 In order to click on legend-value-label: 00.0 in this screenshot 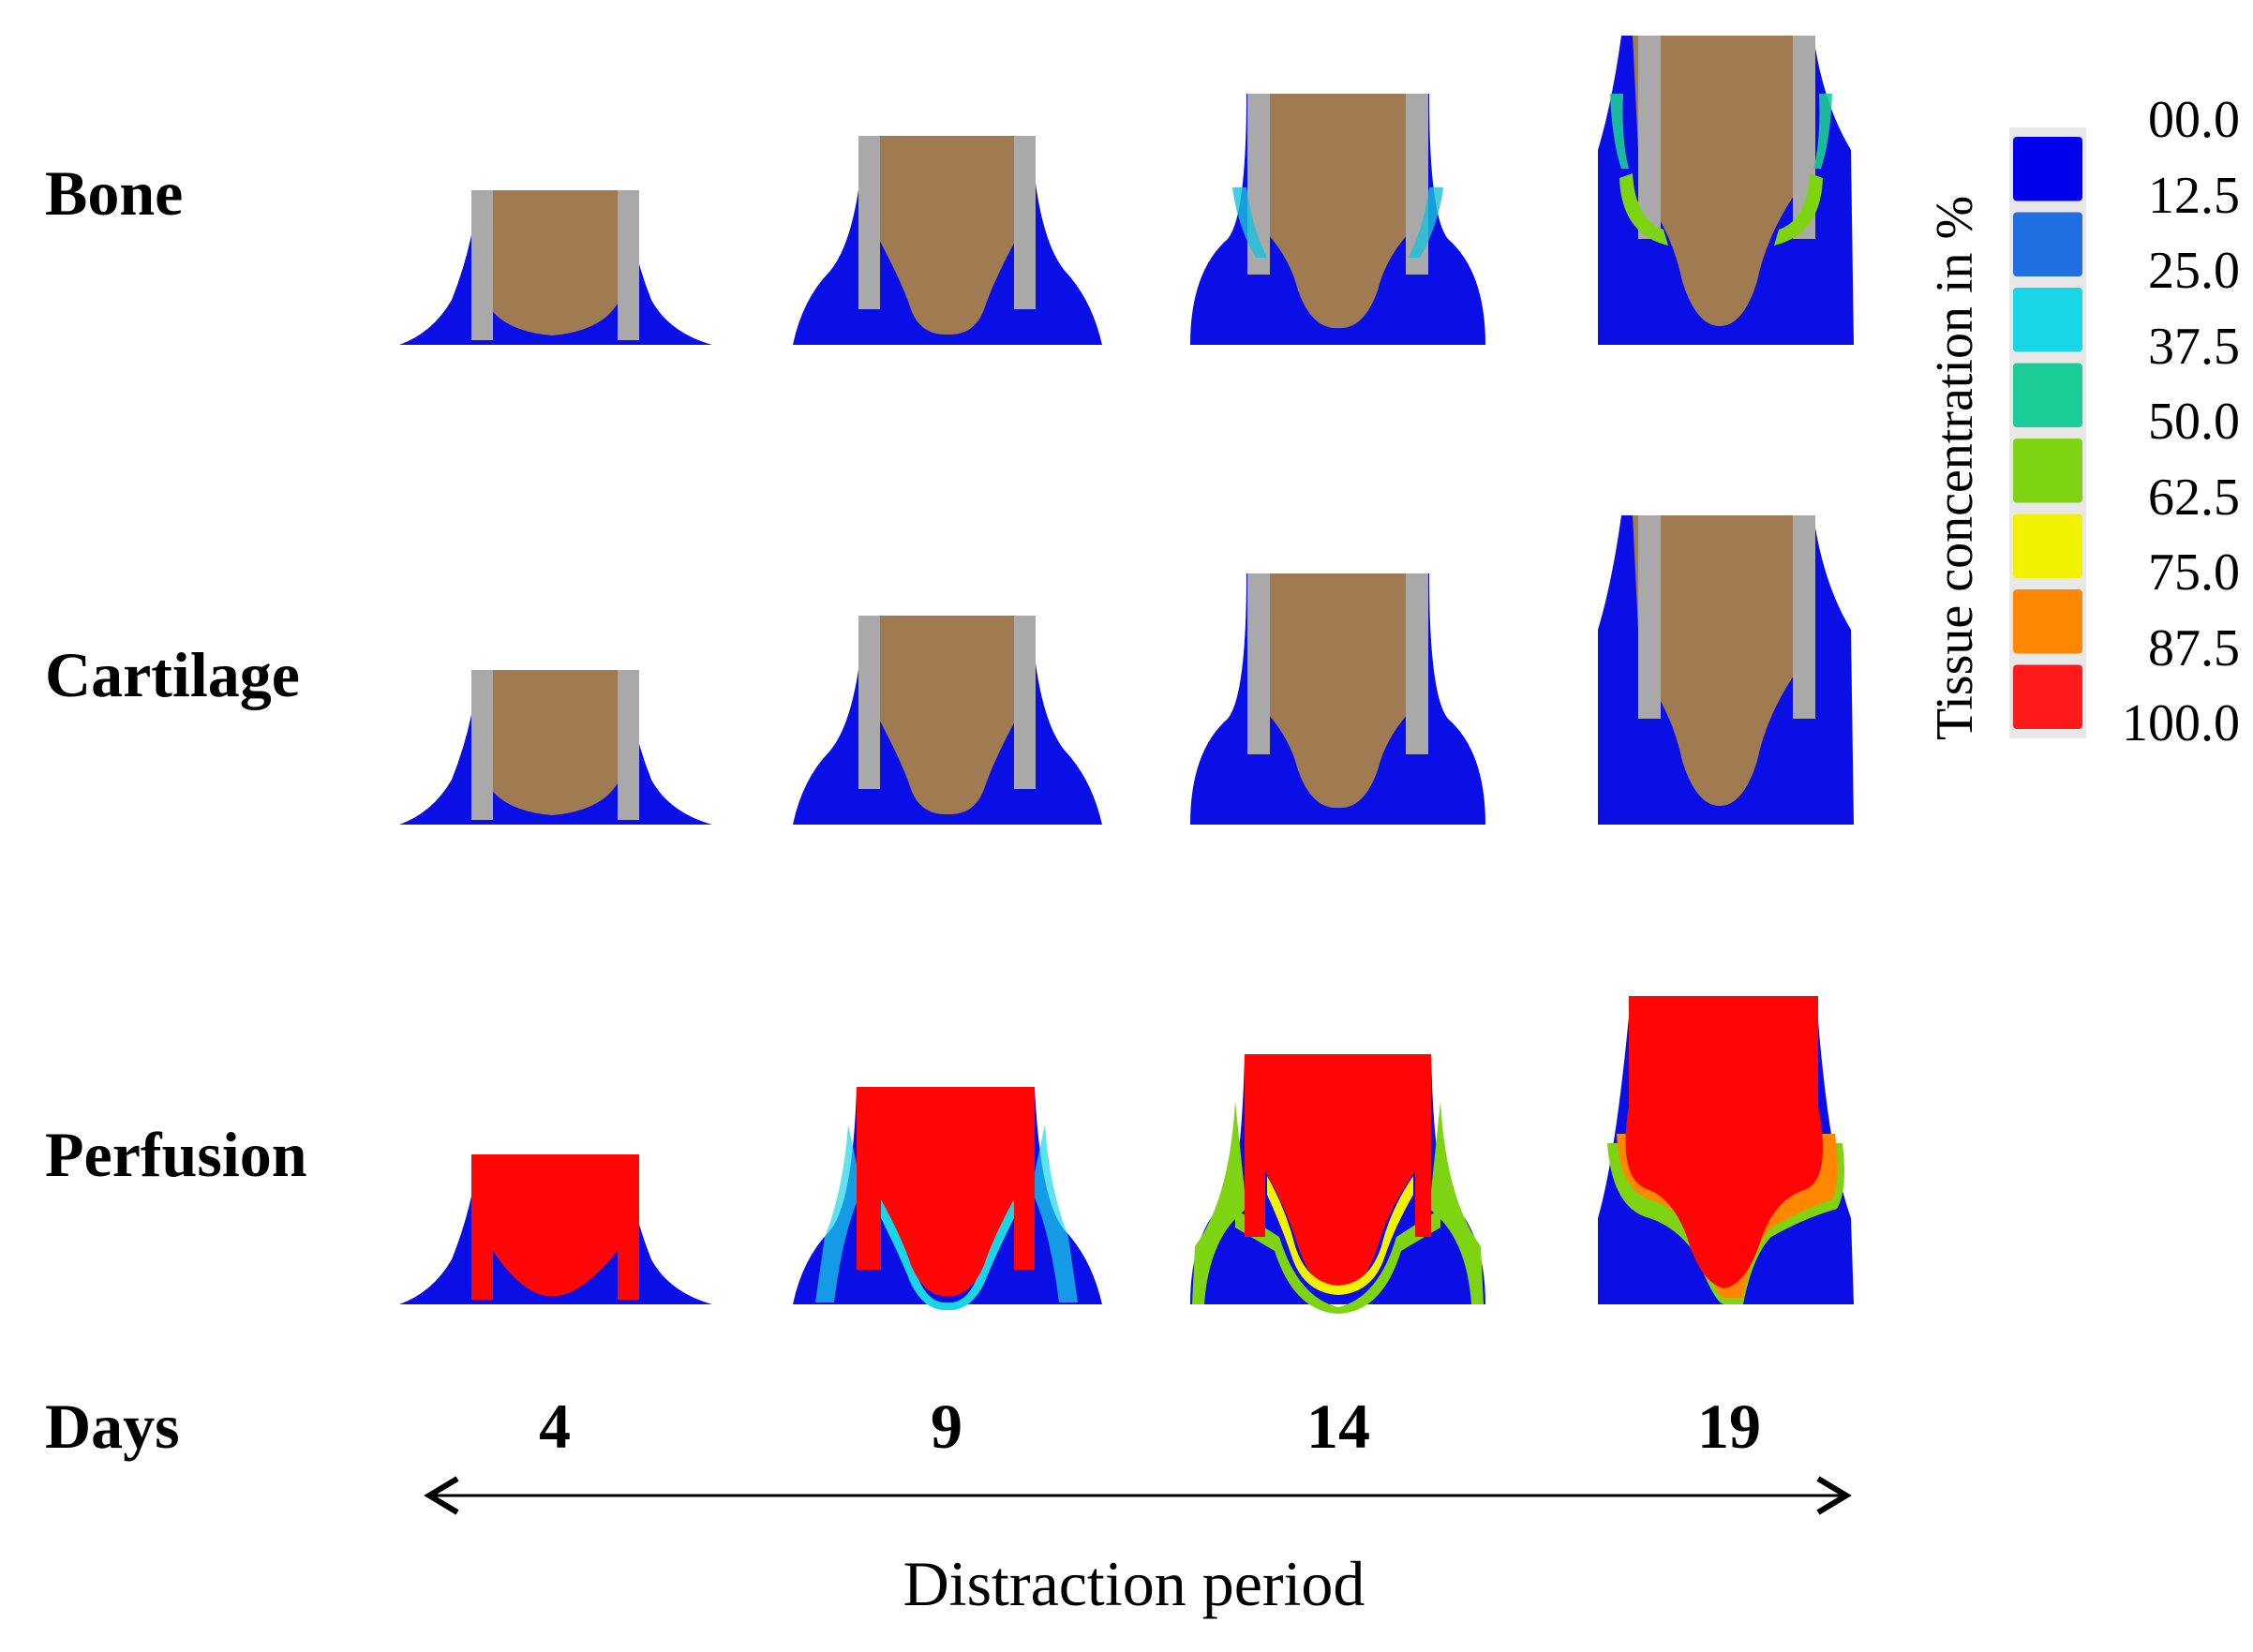, I will do `click(2194, 120)`.